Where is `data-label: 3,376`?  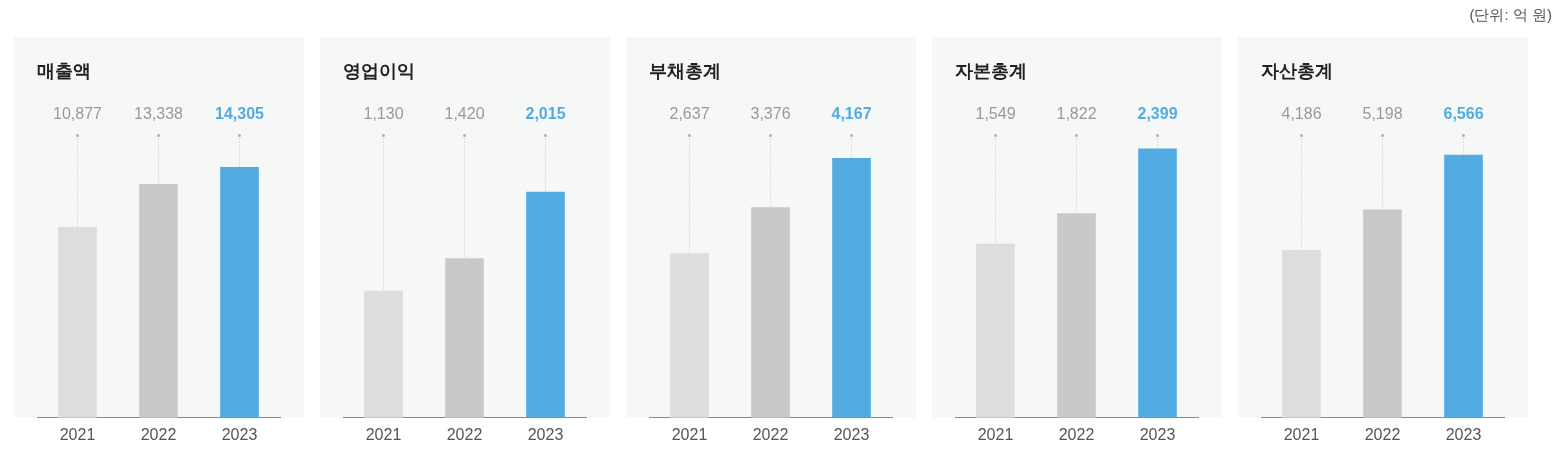 data-label: 3,376 is located at coordinates (770, 114).